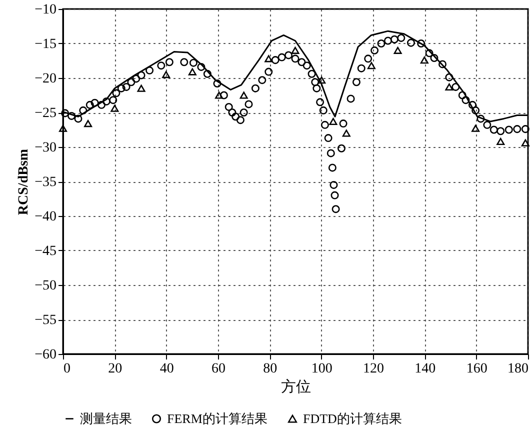  I want to click on y-tick-label: −10, so click(45, 10).